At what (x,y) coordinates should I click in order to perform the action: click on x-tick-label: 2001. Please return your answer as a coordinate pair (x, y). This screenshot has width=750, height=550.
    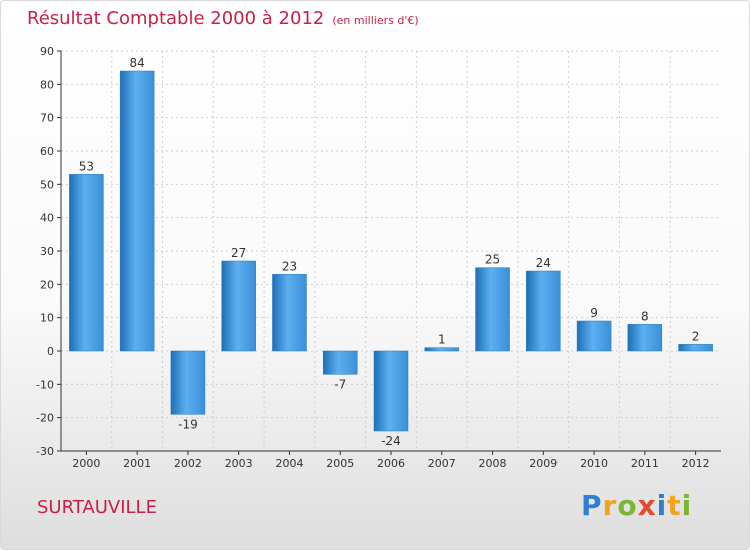
    Looking at the image, I should click on (137, 463).